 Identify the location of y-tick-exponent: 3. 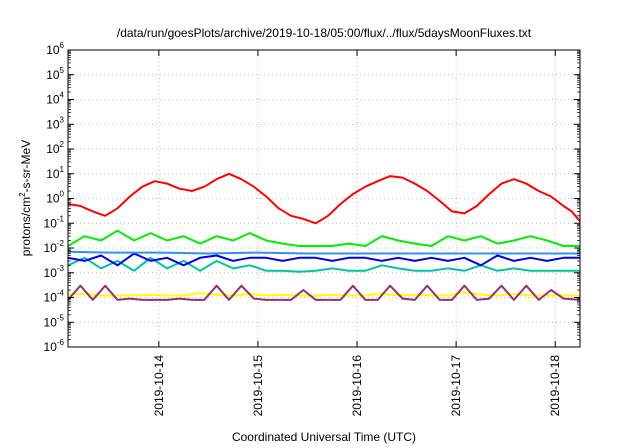
(62, 119).